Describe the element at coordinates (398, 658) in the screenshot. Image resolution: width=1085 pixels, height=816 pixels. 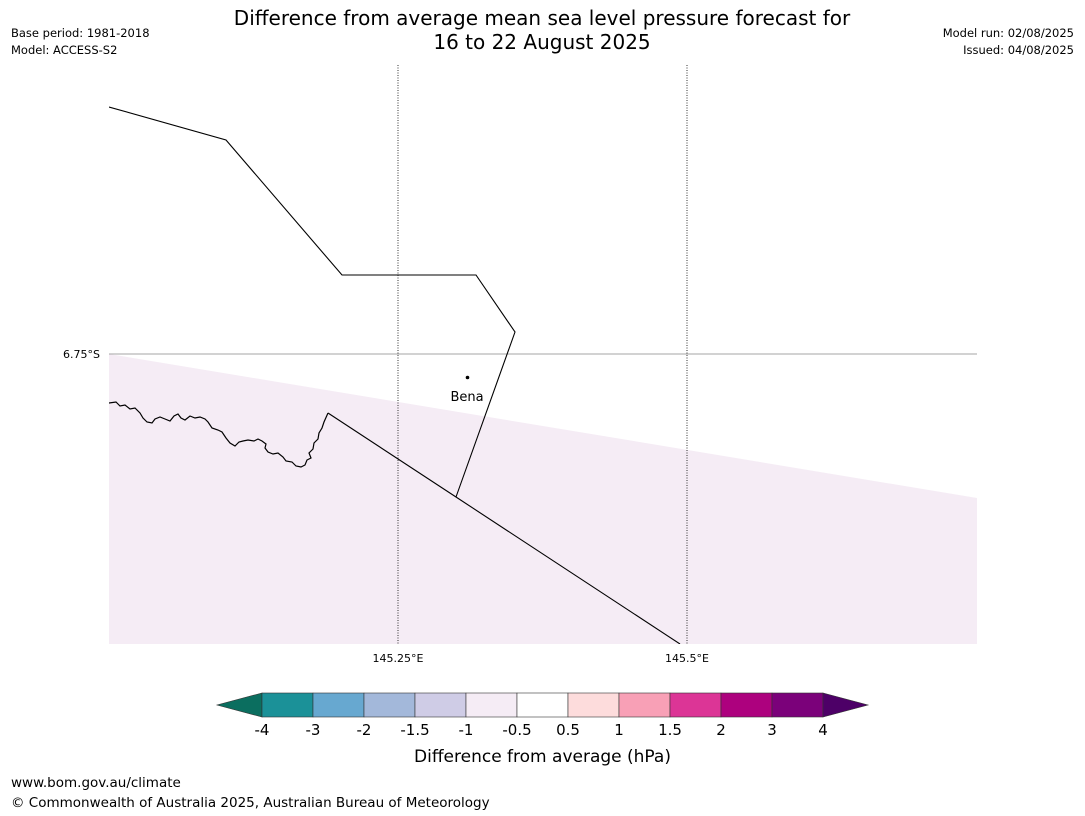
I see `longitude-label: 145.25°E` at that location.